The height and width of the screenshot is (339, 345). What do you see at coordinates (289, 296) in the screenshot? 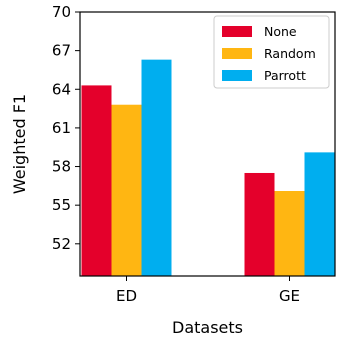
I see `x-tick-label: GE` at bounding box center [289, 296].